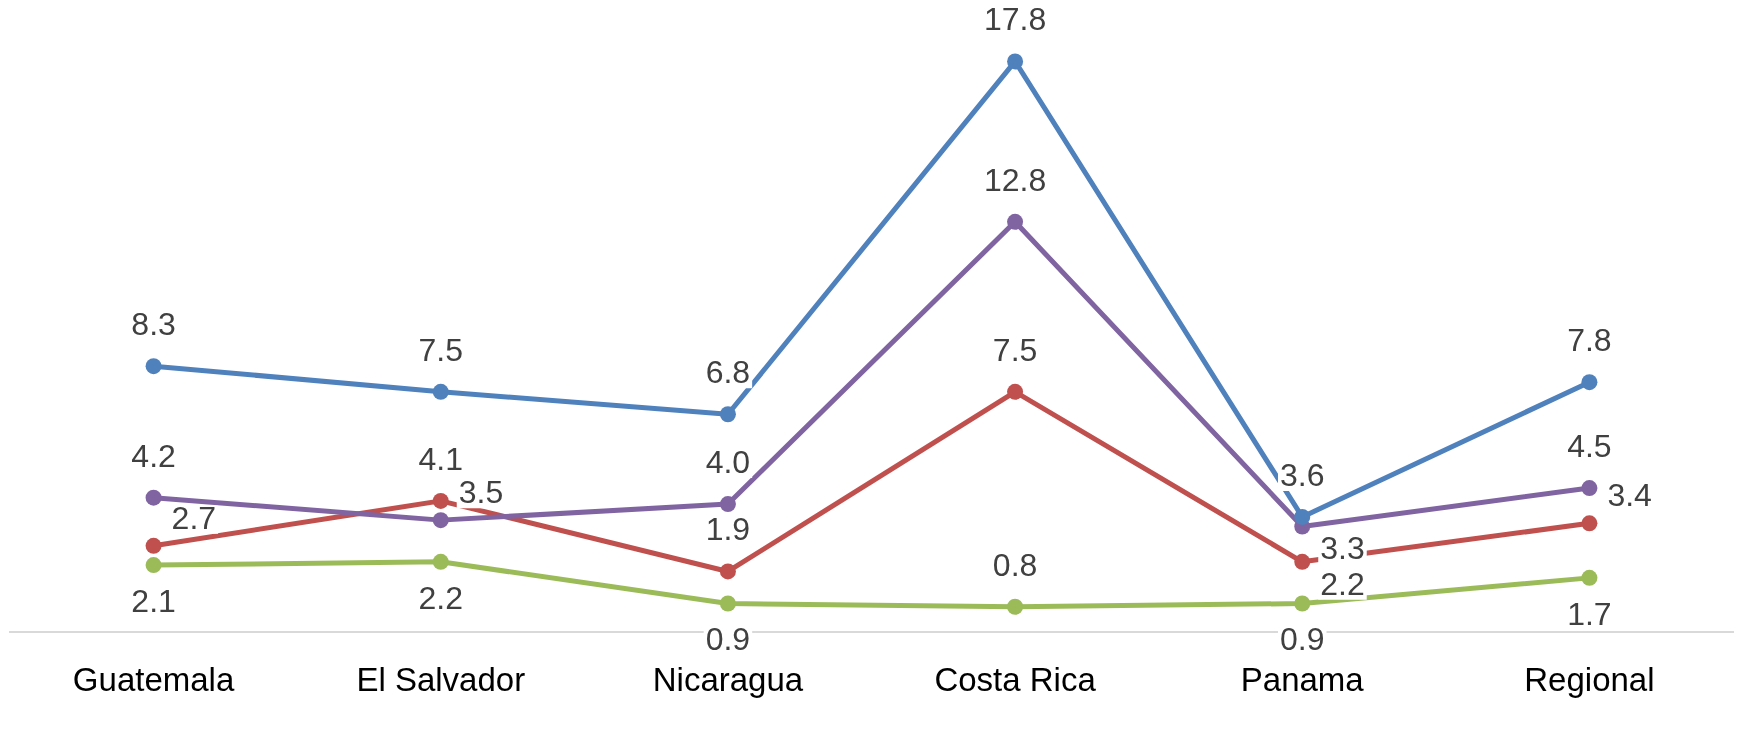 This screenshot has width=1743, height=752. I want to click on data-label: 3.3, so click(1342, 548).